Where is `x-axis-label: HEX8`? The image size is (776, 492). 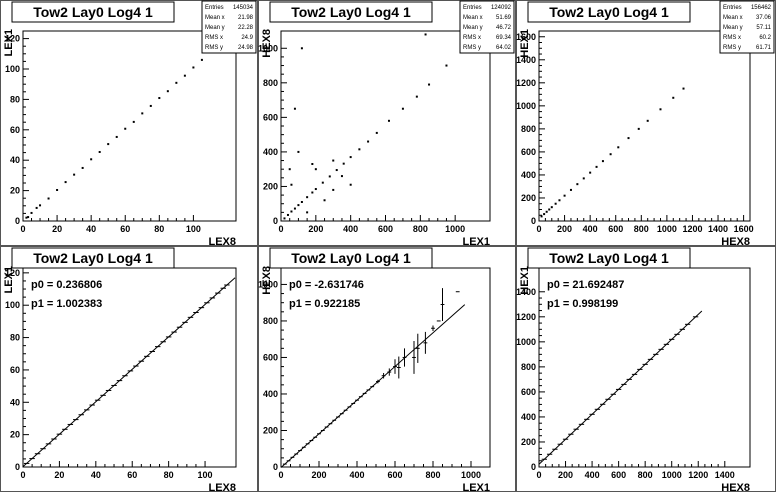 x-axis-label: HEX8 is located at coordinates (735, 242).